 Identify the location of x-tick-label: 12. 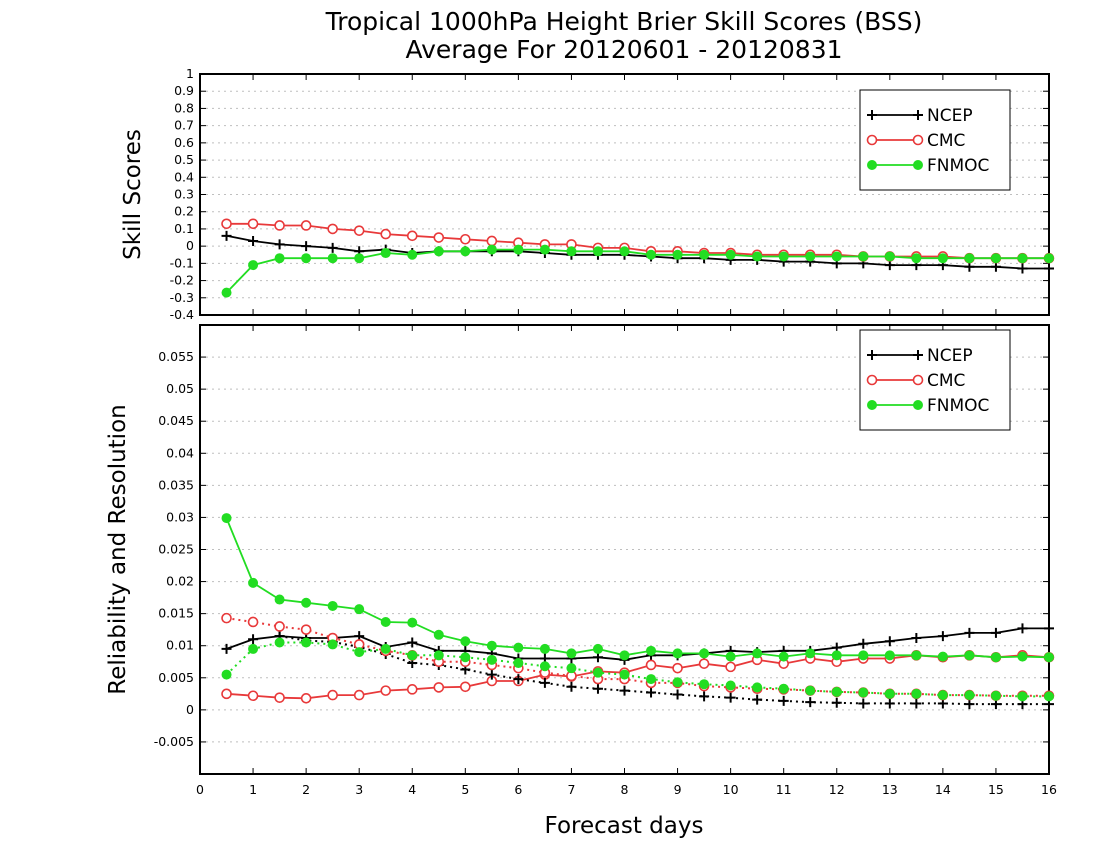
(837, 789).